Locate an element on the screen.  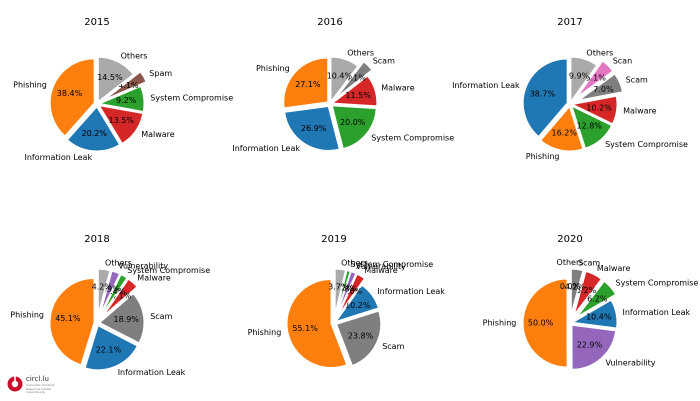
slice-percent-phishing: 55.1% is located at coordinates (305, 328).